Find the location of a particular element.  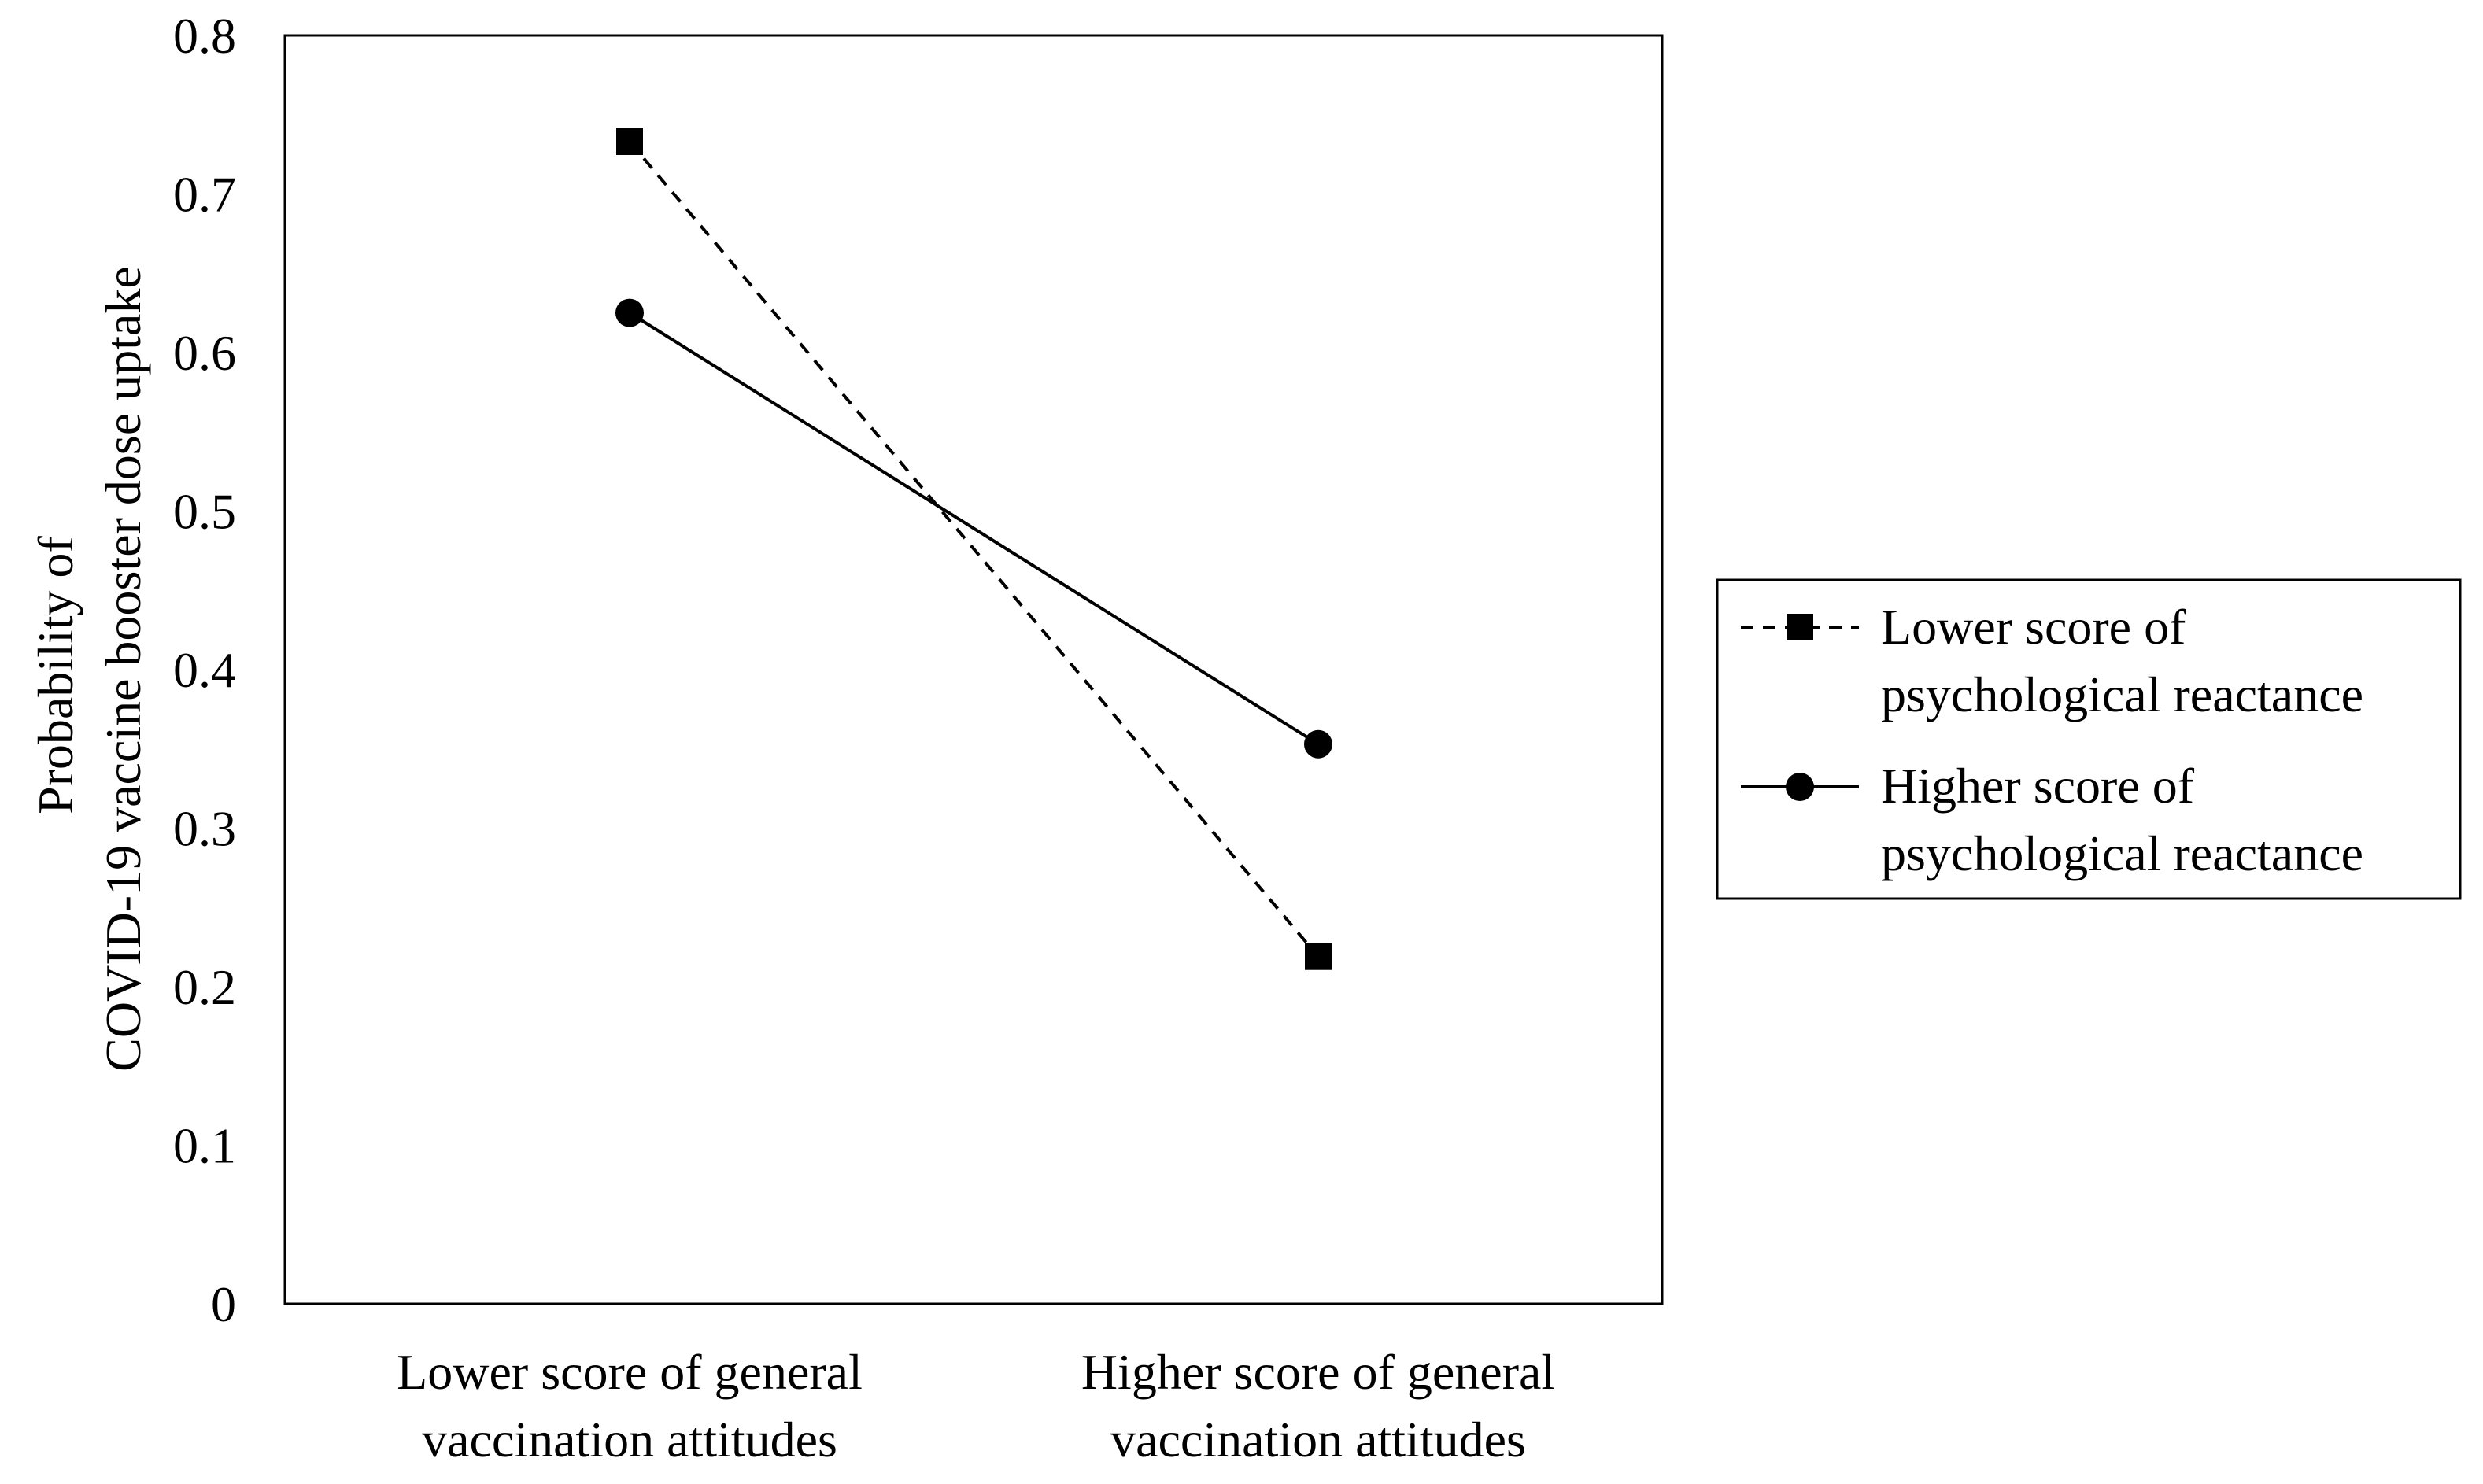

y-tick-label: 0.5 is located at coordinates (205, 512).